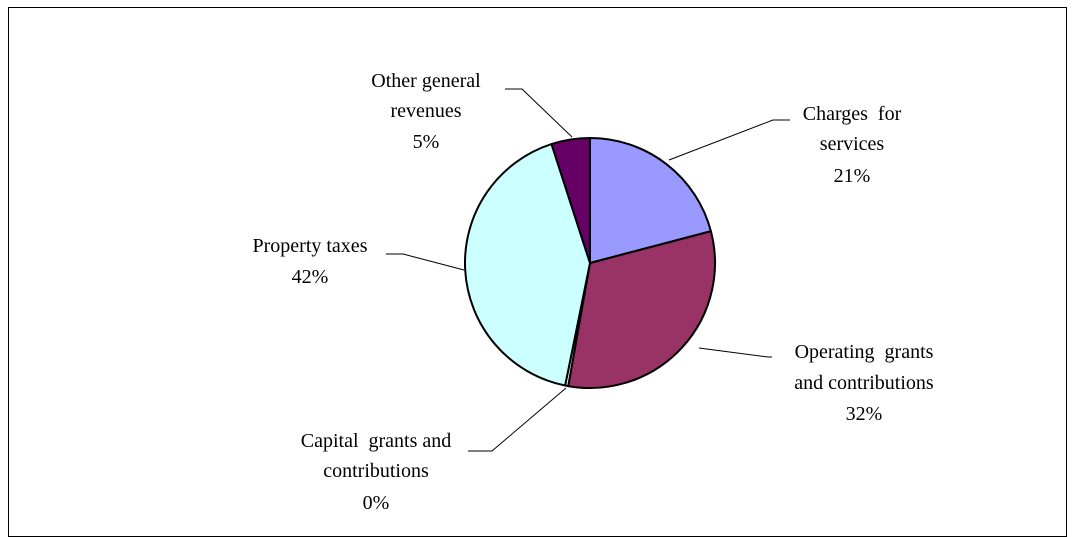 The height and width of the screenshot is (537, 1073). What do you see at coordinates (852, 144) in the screenshot?
I see `slice-label-0-line-1: services` at bounding box center [852, 144].